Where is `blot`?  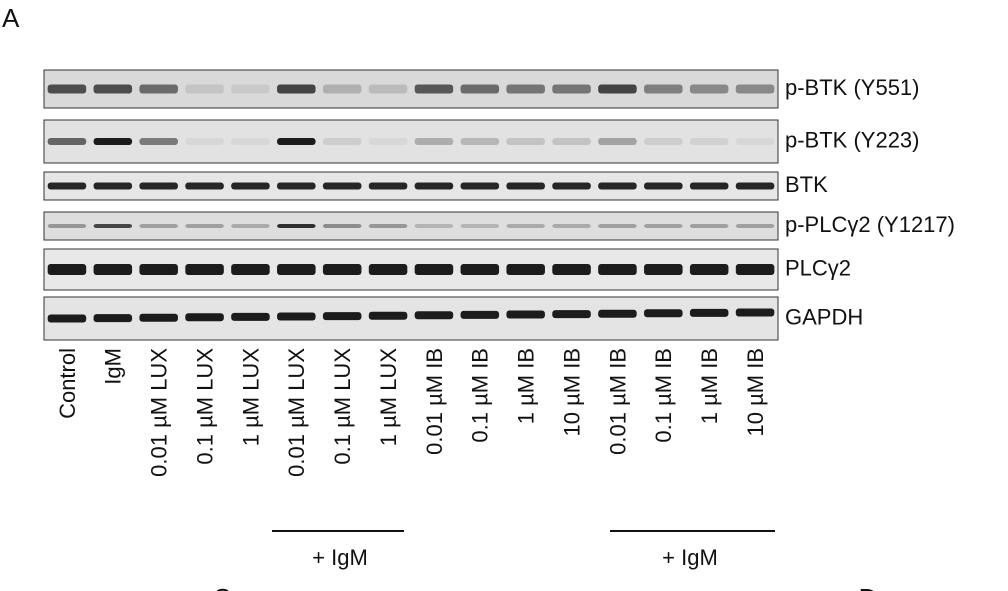
blot is located at coordinates (411, 226).